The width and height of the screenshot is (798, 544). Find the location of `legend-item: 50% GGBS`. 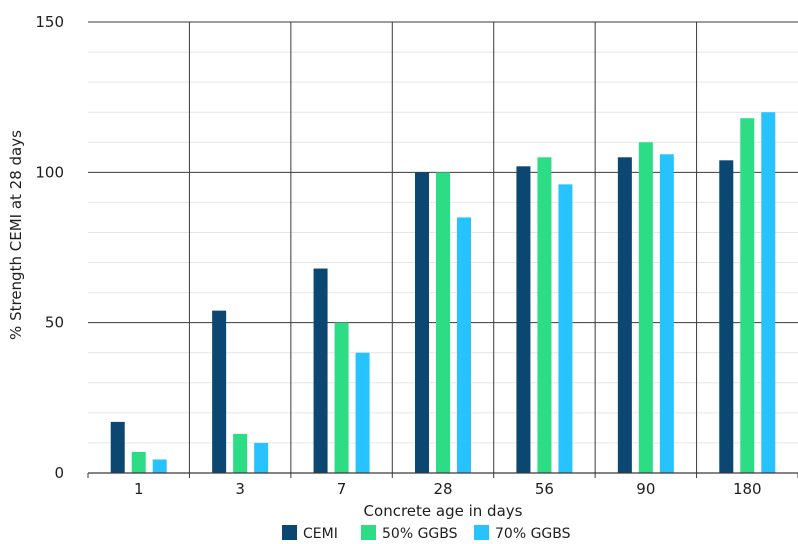

legend-item: 50% GGBS is located at coordinates (409, 533).